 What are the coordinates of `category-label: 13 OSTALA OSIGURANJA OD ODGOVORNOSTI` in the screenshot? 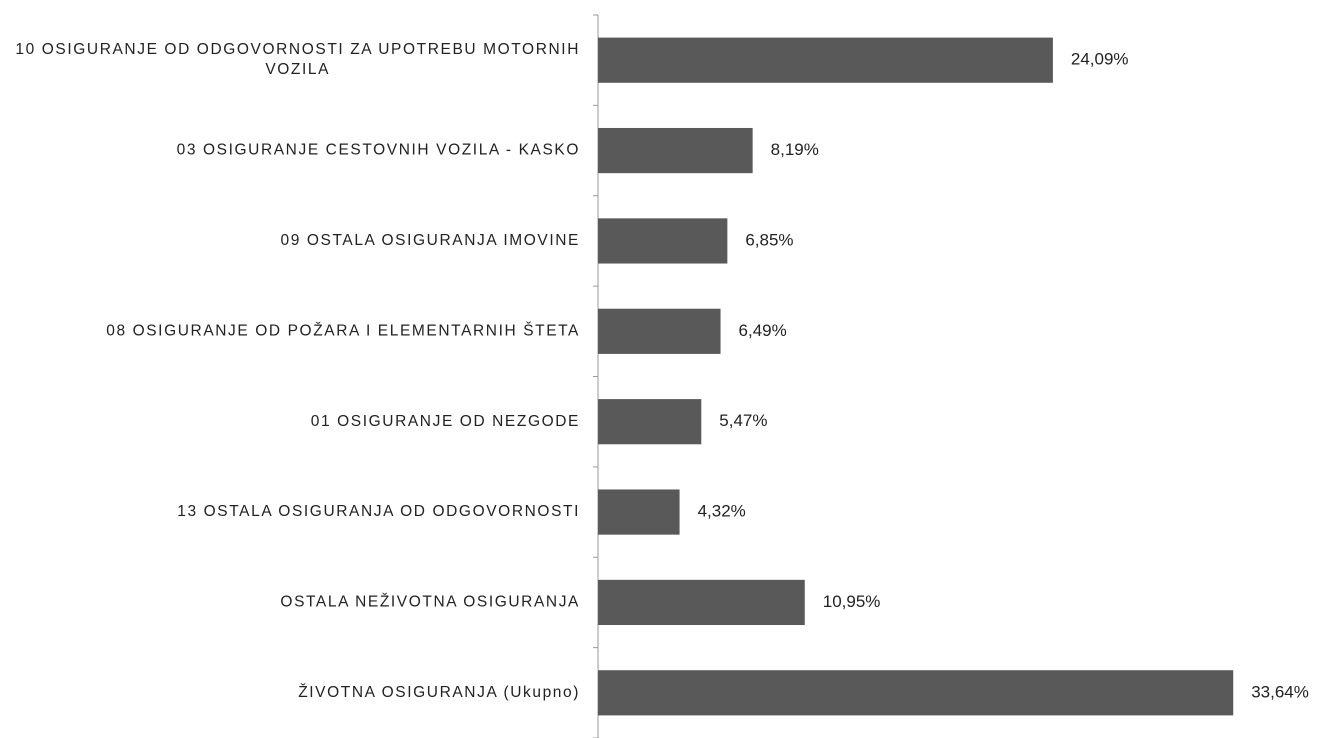 It's located at (378, 511).